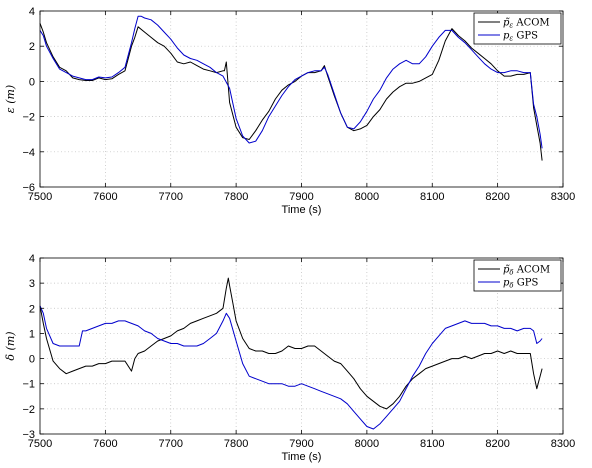 The height and width of the screenshot is (468, 592). What do you see at coordinates (10, 345) in the screenshot?
I see `y-axis-label: δ (m)` at bounding box center [10, 345].